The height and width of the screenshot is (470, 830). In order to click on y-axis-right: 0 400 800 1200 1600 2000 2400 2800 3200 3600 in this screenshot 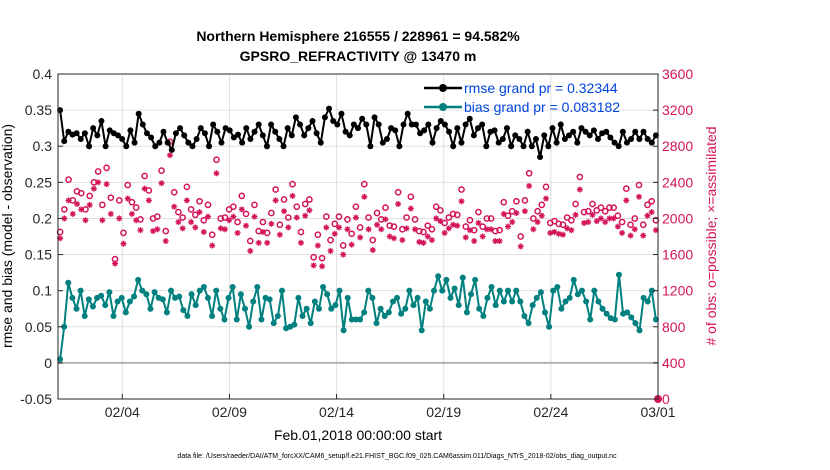, I will do `click(673, 236)`.